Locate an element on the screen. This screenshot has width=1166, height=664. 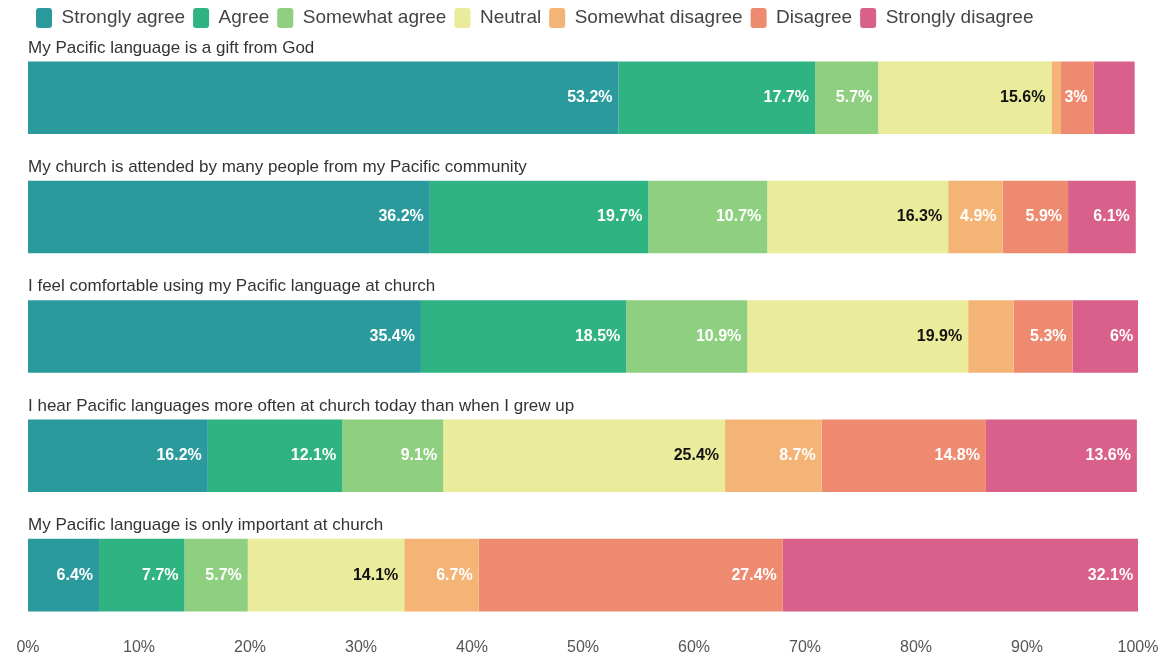
x-tick-label: 30% is located at coordinates (361, 646).